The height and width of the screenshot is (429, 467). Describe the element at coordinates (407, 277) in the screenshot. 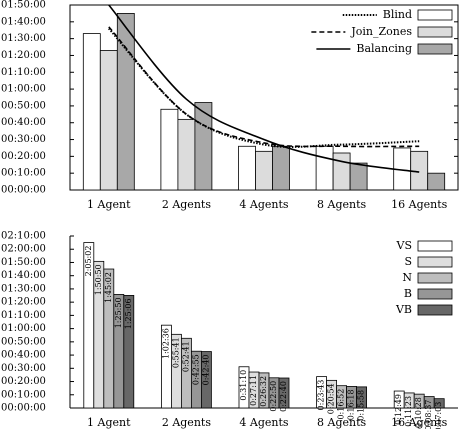

I see `legend-label: N` at that location.